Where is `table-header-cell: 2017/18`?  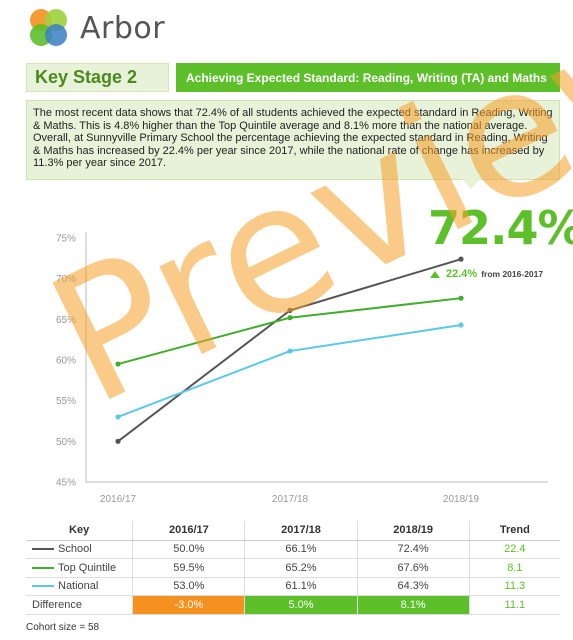
table-header-cell: 2017/18 is located at coordinates (301, 531).